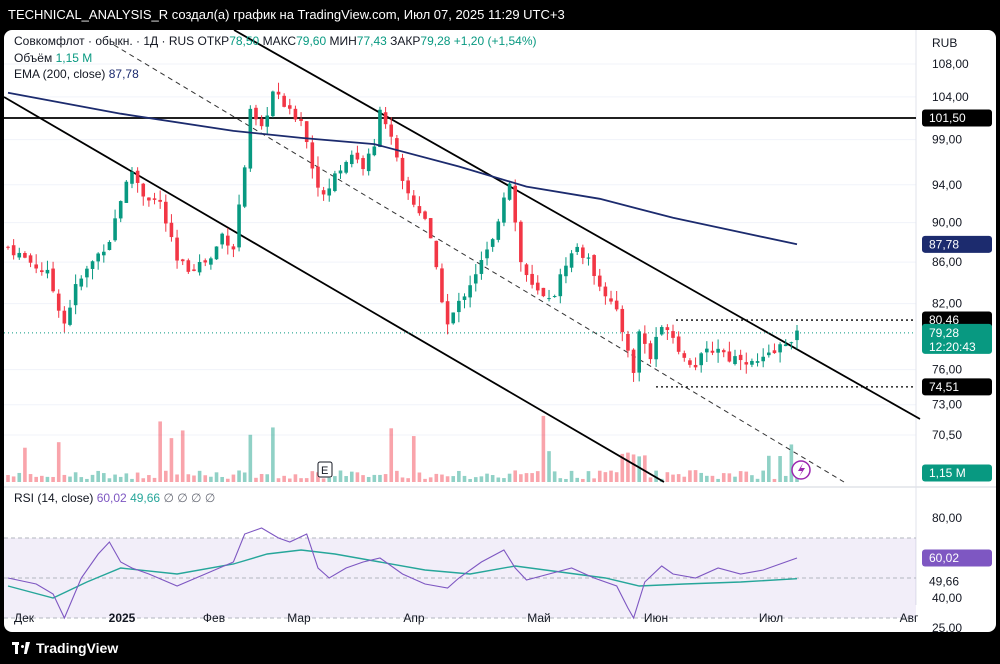 The image size is (1000, 664). What do you see at coordinates (114, 498) in the screenshot?
I see `rsi-legend: RSI (14, close) 60,02 49,66 ∅ ∅ ∅ ∅` at bounding box center [114, 498].